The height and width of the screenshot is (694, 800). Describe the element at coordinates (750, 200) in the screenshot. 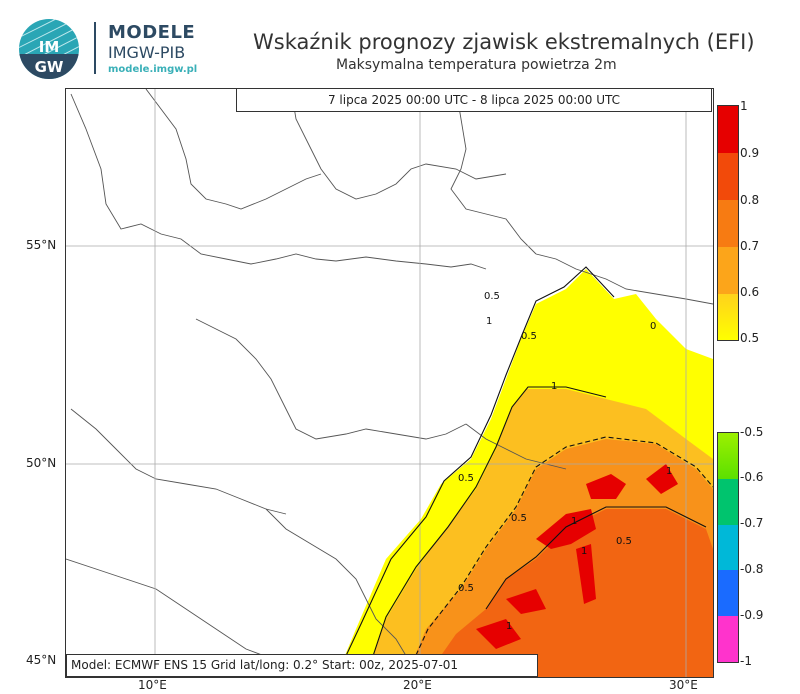

I see `colorbar-label: 0.8` at that location.